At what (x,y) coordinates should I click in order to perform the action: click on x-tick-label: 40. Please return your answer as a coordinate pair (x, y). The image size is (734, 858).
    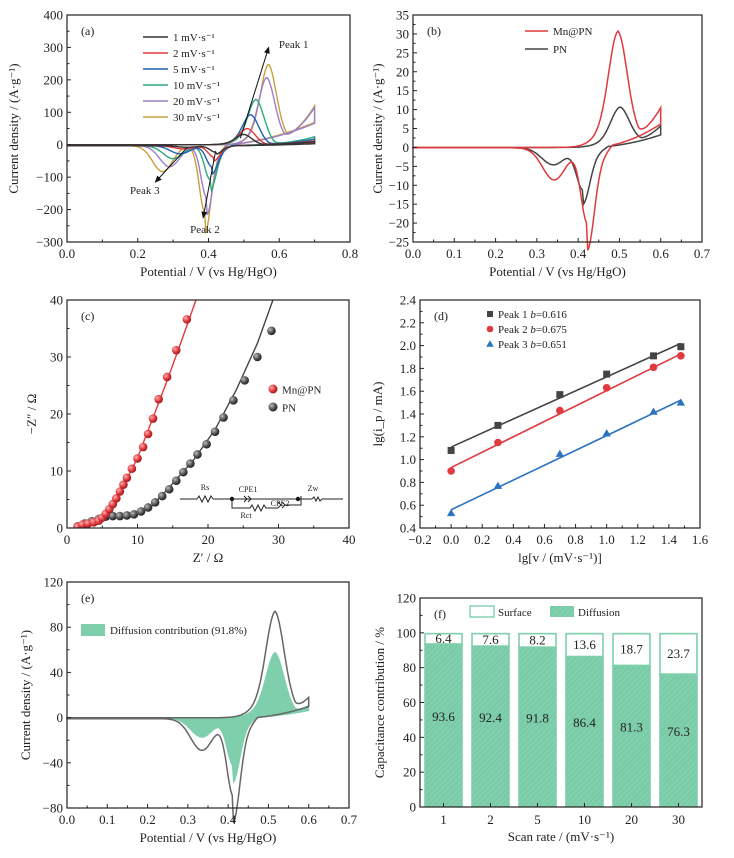
    Looking at the image, I should click on (349, 539).